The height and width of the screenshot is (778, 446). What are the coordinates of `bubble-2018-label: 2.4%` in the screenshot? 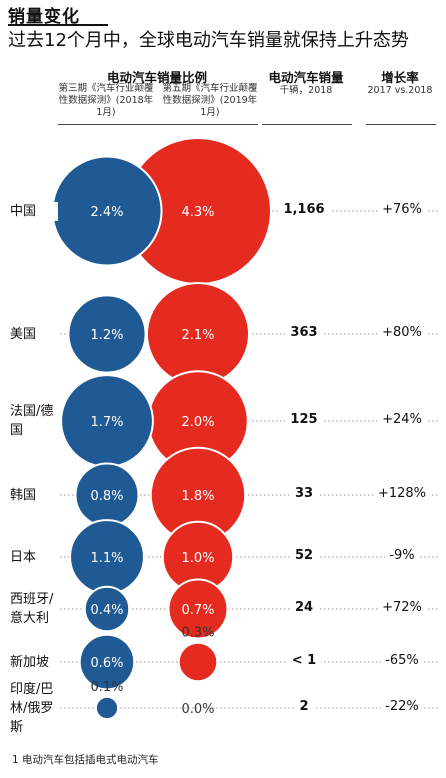 It's located at (106, 212).